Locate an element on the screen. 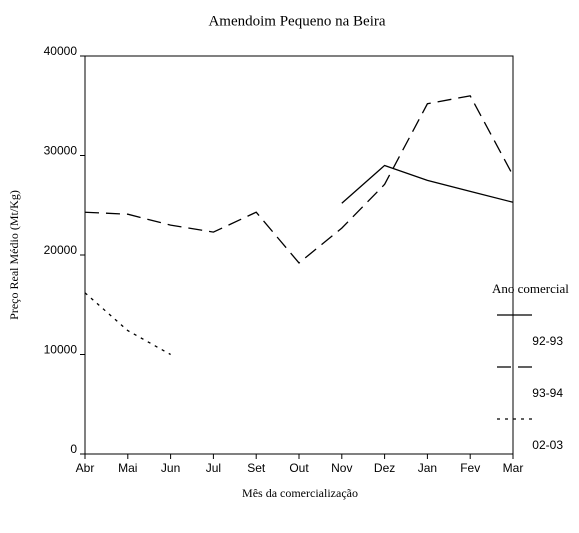 This screenshot has height=533, width=579. x-tick-label: Jul is located at coordinates (213, 468).